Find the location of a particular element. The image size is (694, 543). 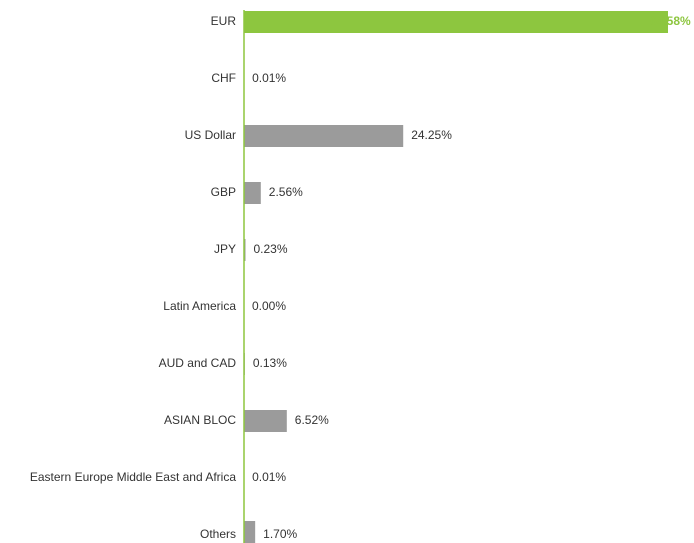

category-label: CHF is located at coordinates (223, 78).